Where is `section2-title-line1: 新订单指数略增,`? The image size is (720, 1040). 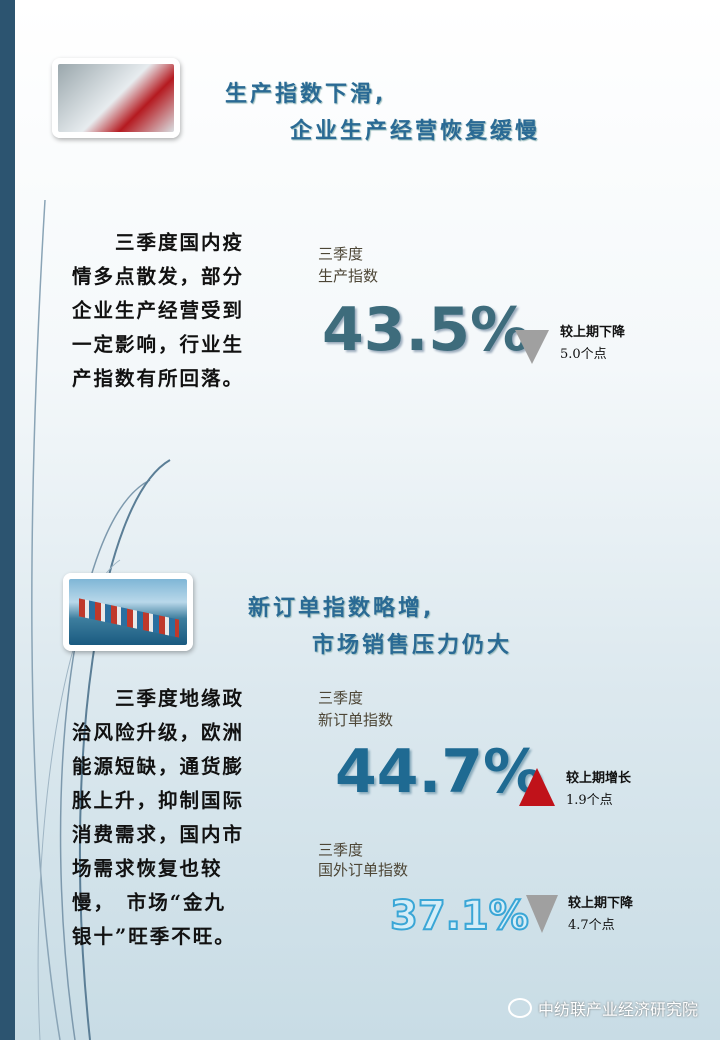
section2-title-line1: 新订单指数略增, is located at coordinates (341, 608).